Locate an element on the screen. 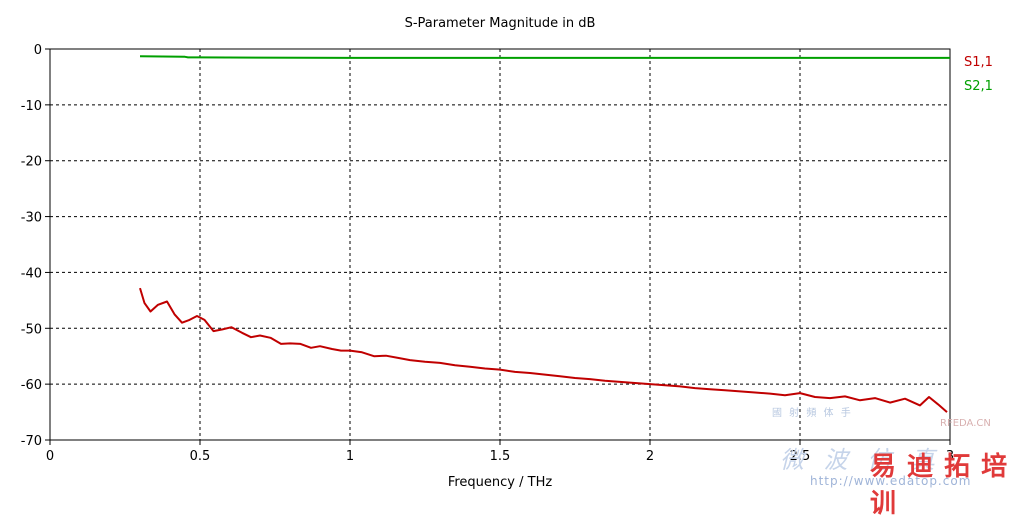 The width and height of the screenshot is (1025, 520). x-tick-label: 0.5 is located at coordinates (200, 456).